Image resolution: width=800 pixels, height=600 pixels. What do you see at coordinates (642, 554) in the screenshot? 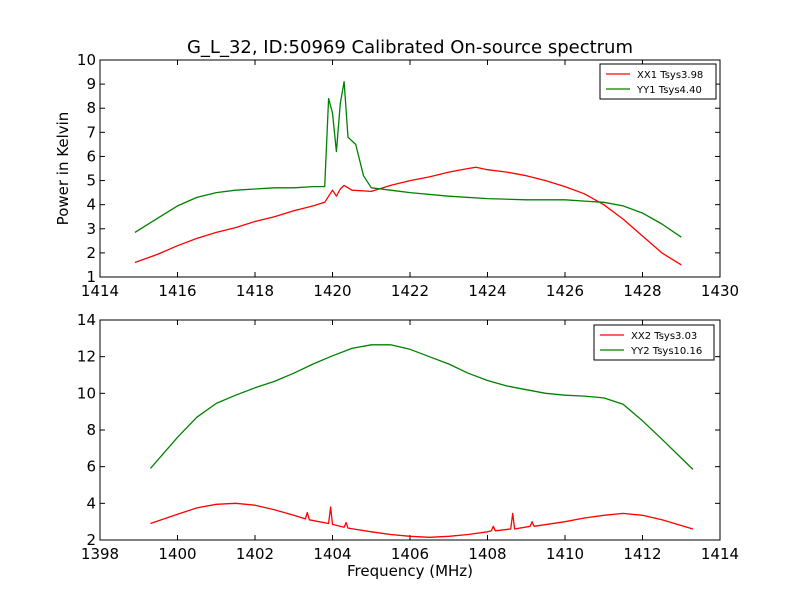
I see `x-tick-label: 1412` at bounding box center [642, 554].